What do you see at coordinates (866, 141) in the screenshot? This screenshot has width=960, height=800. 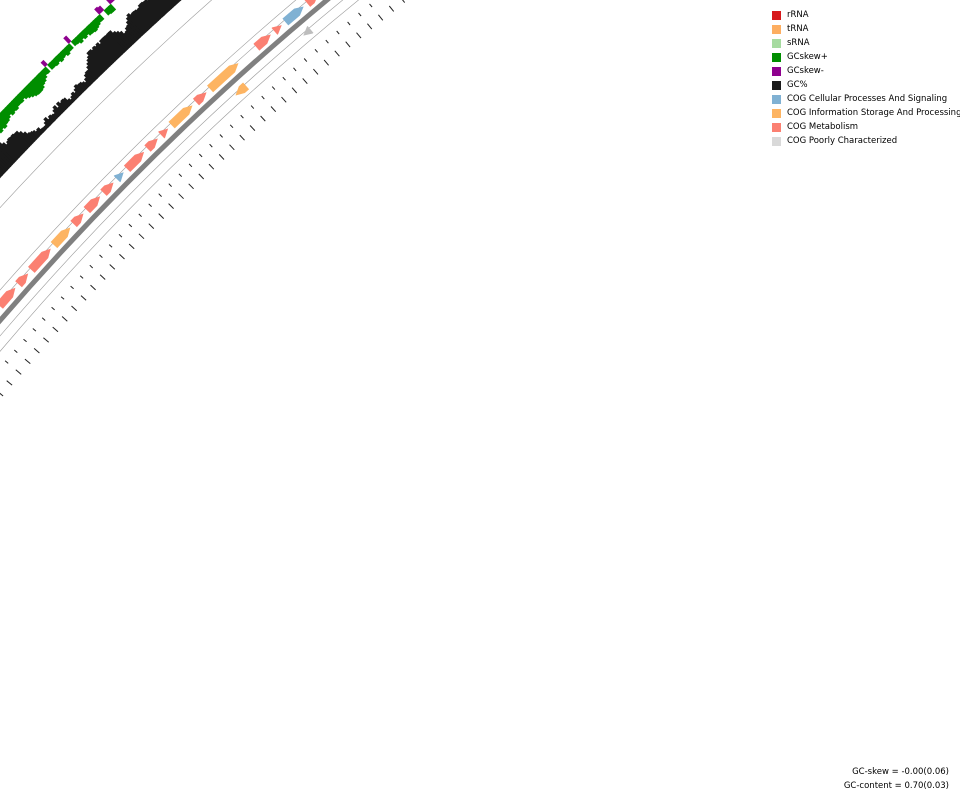 I see `legend-item-cog-poorly: COG Poorly Characterized` at bounding box center [866, 141].